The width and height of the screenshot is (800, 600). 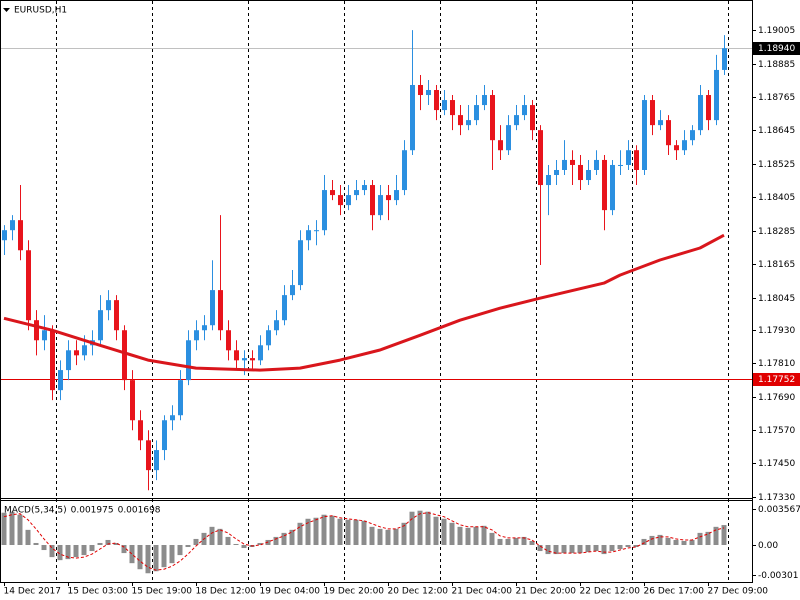 What do you see at coordinates (139, 511) in the screenshot?
I see `signal-value: 0.001698` at bounding box center [139, 511].